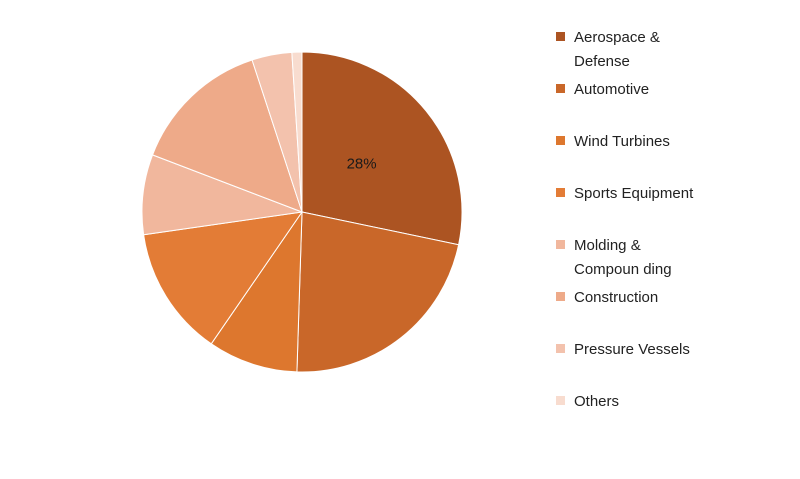  Describe the element at coordinates (617, 49) in the screenshot. I see `legend-label: Aerospace & Defense` at that location.